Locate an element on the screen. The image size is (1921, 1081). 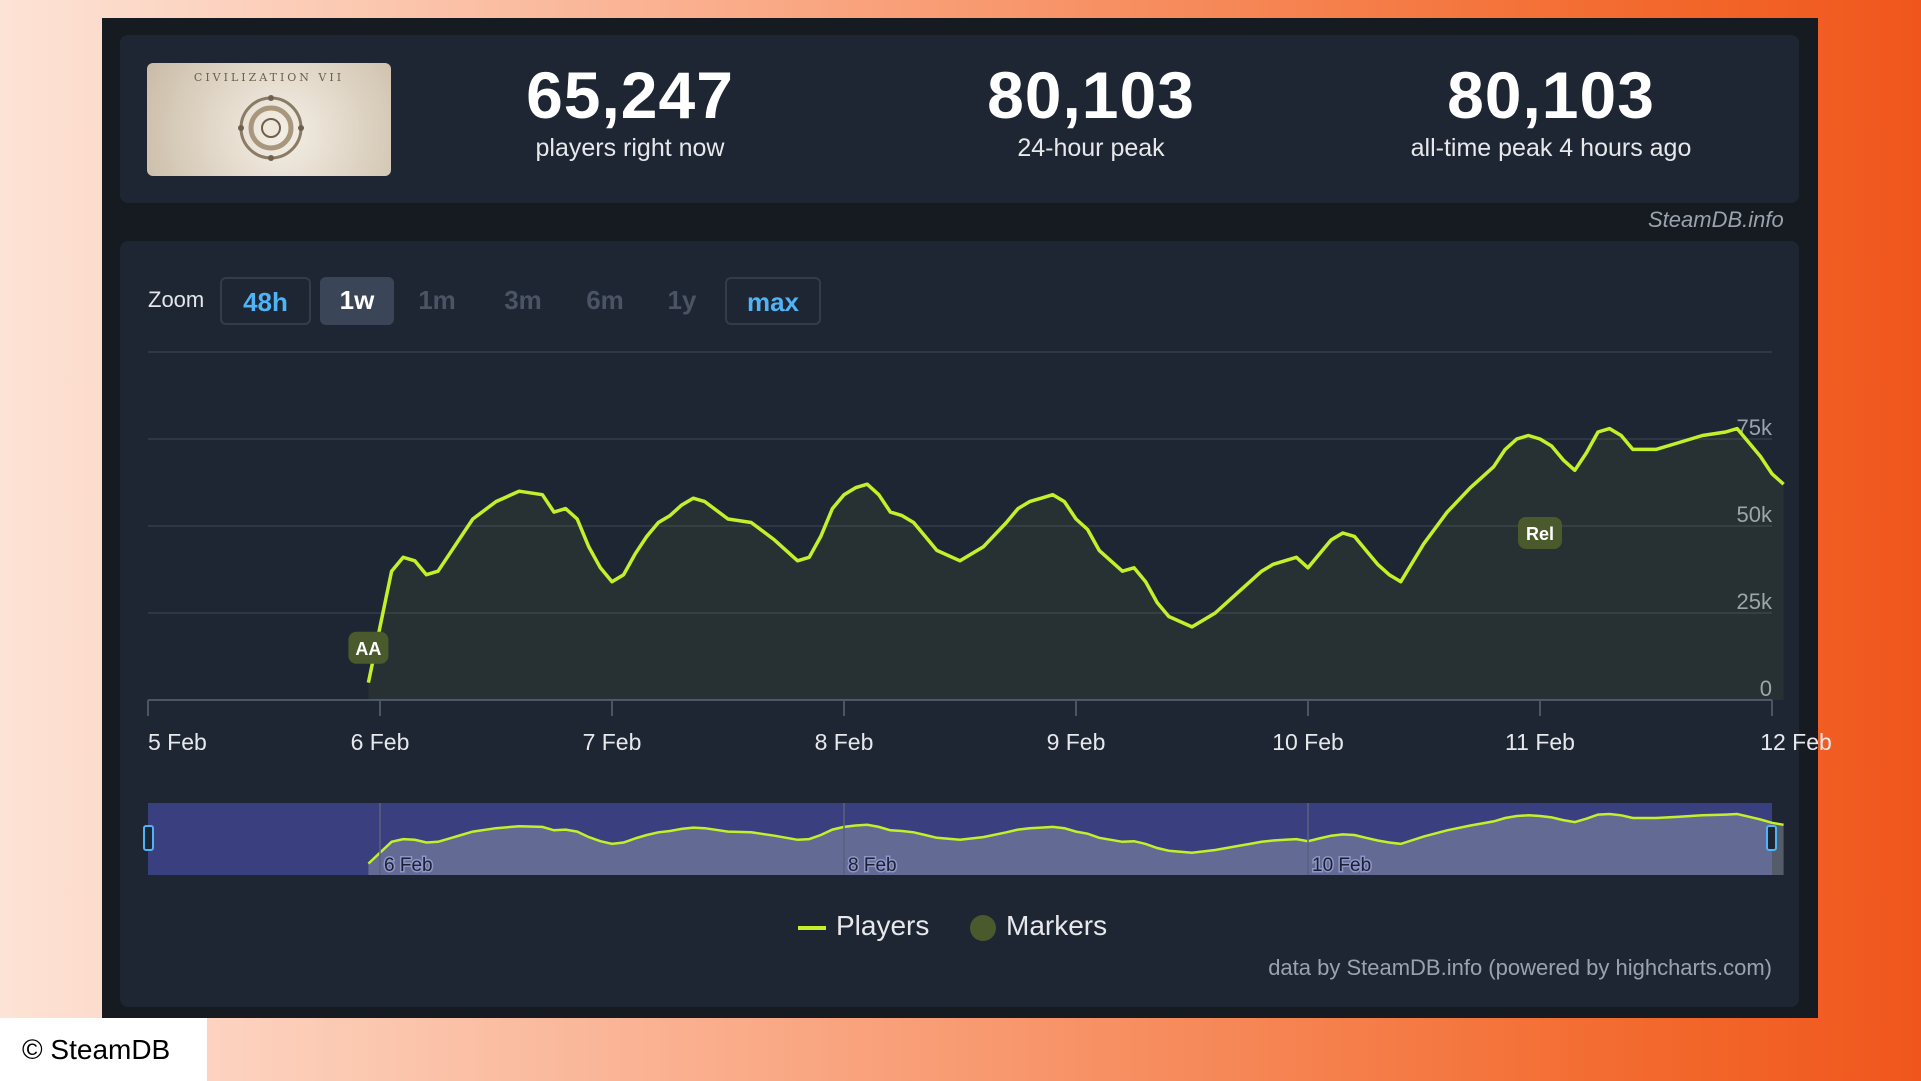
navigator-area is located at coordinates (1076, 844).